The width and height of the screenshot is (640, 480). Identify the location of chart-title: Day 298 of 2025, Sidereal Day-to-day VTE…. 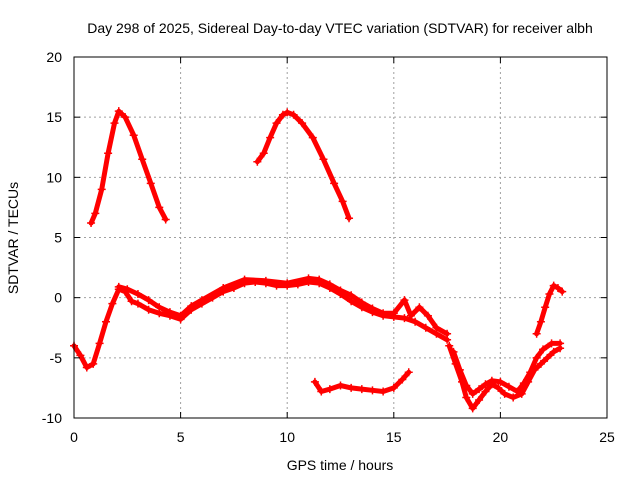
(340, 28).